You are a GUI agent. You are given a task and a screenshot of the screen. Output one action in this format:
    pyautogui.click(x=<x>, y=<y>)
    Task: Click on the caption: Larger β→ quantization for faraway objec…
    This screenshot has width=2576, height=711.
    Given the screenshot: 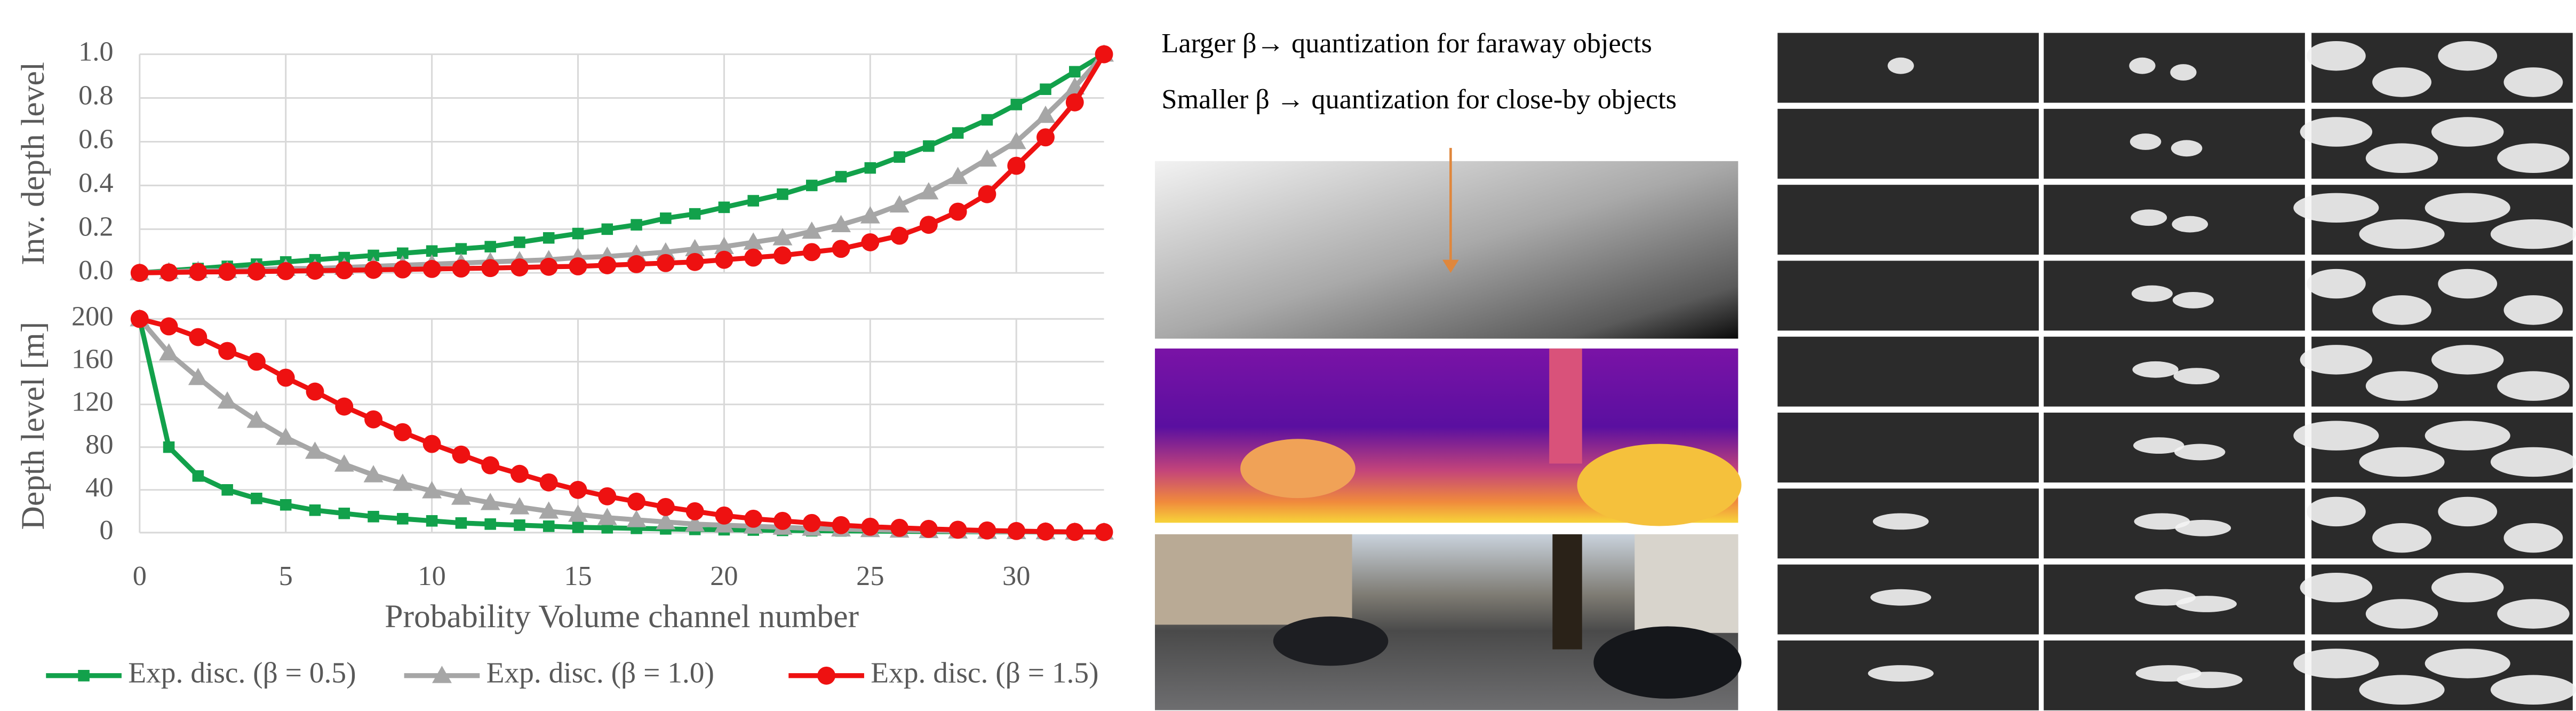 What is the action you would take?
    pyautogui.click(x=1406, y=43)
    